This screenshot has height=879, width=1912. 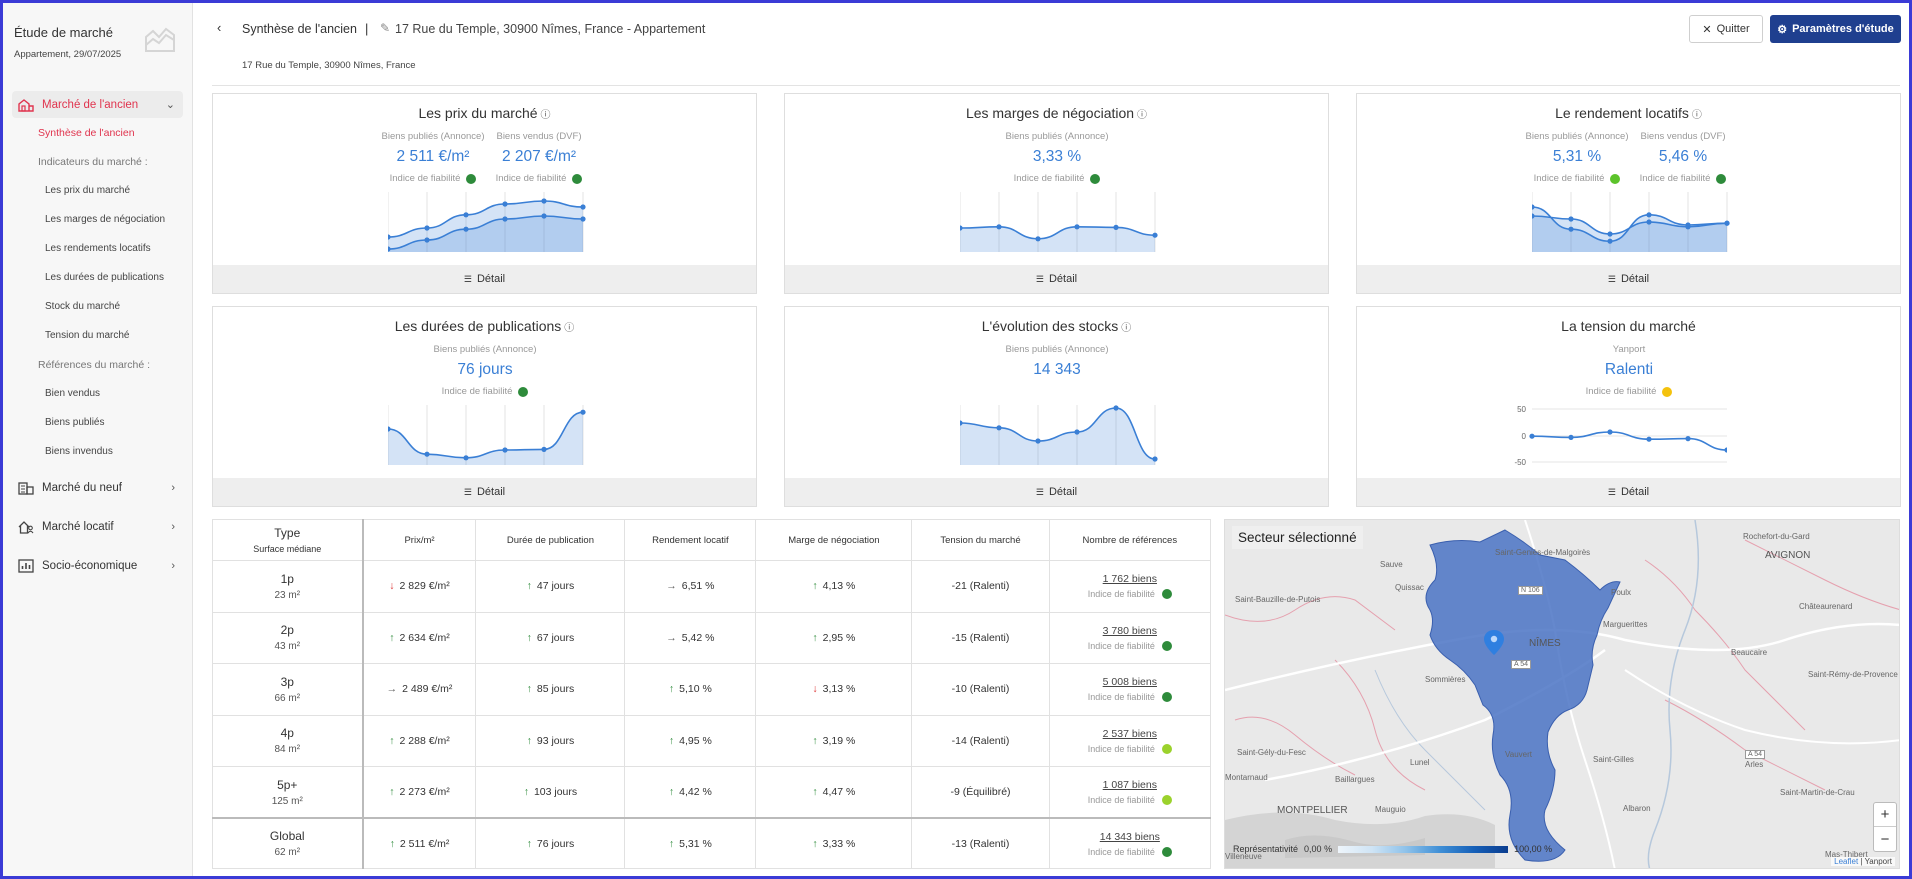 What do you see at coordinates (104, 277) in the screenshot?
I see `sidebar-item: Les durées de publications` at bounding box center [104, 277].